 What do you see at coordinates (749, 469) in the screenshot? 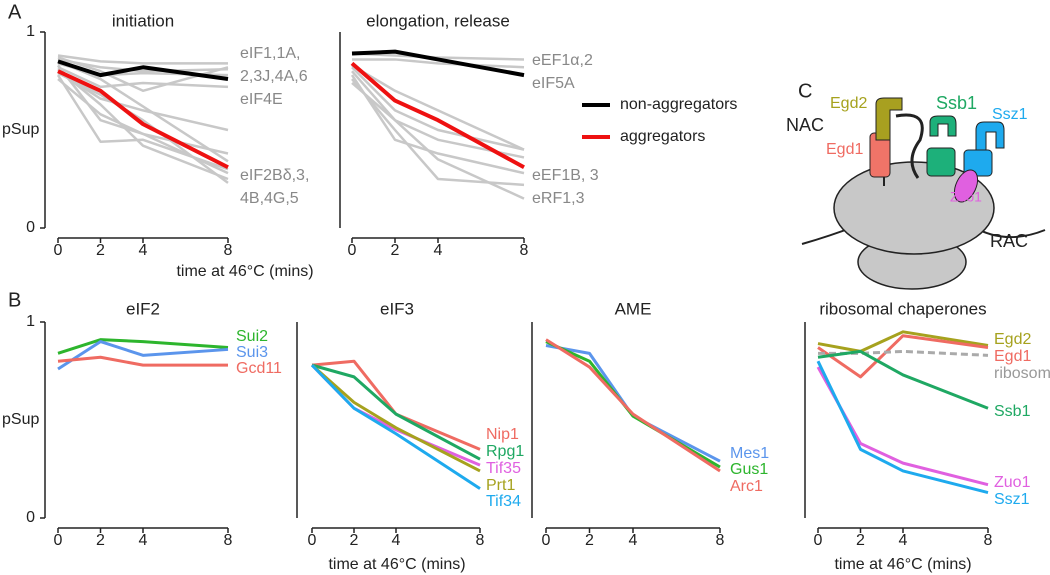
I see `series-label: Gus1` at bounding box center [749, 469].